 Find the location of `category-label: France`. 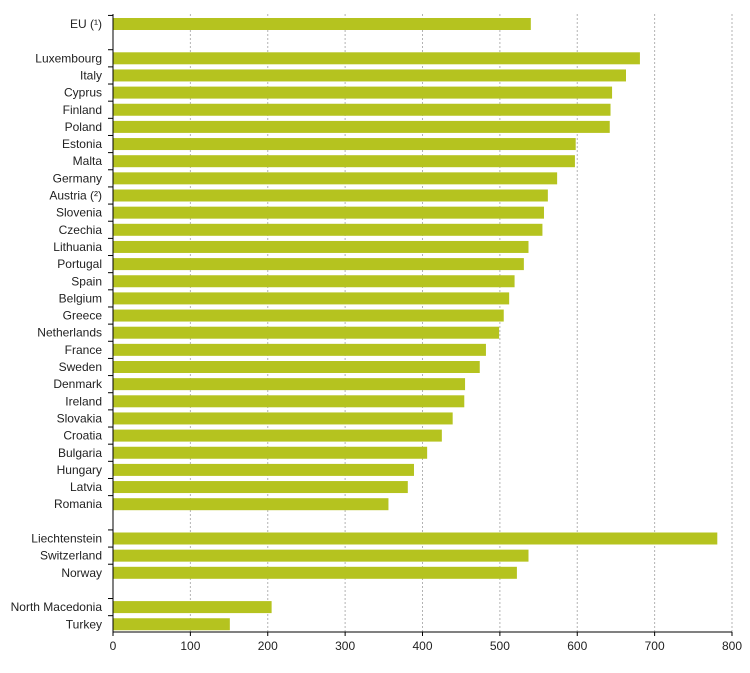

category-label: France is located at coordinates (84, 350).